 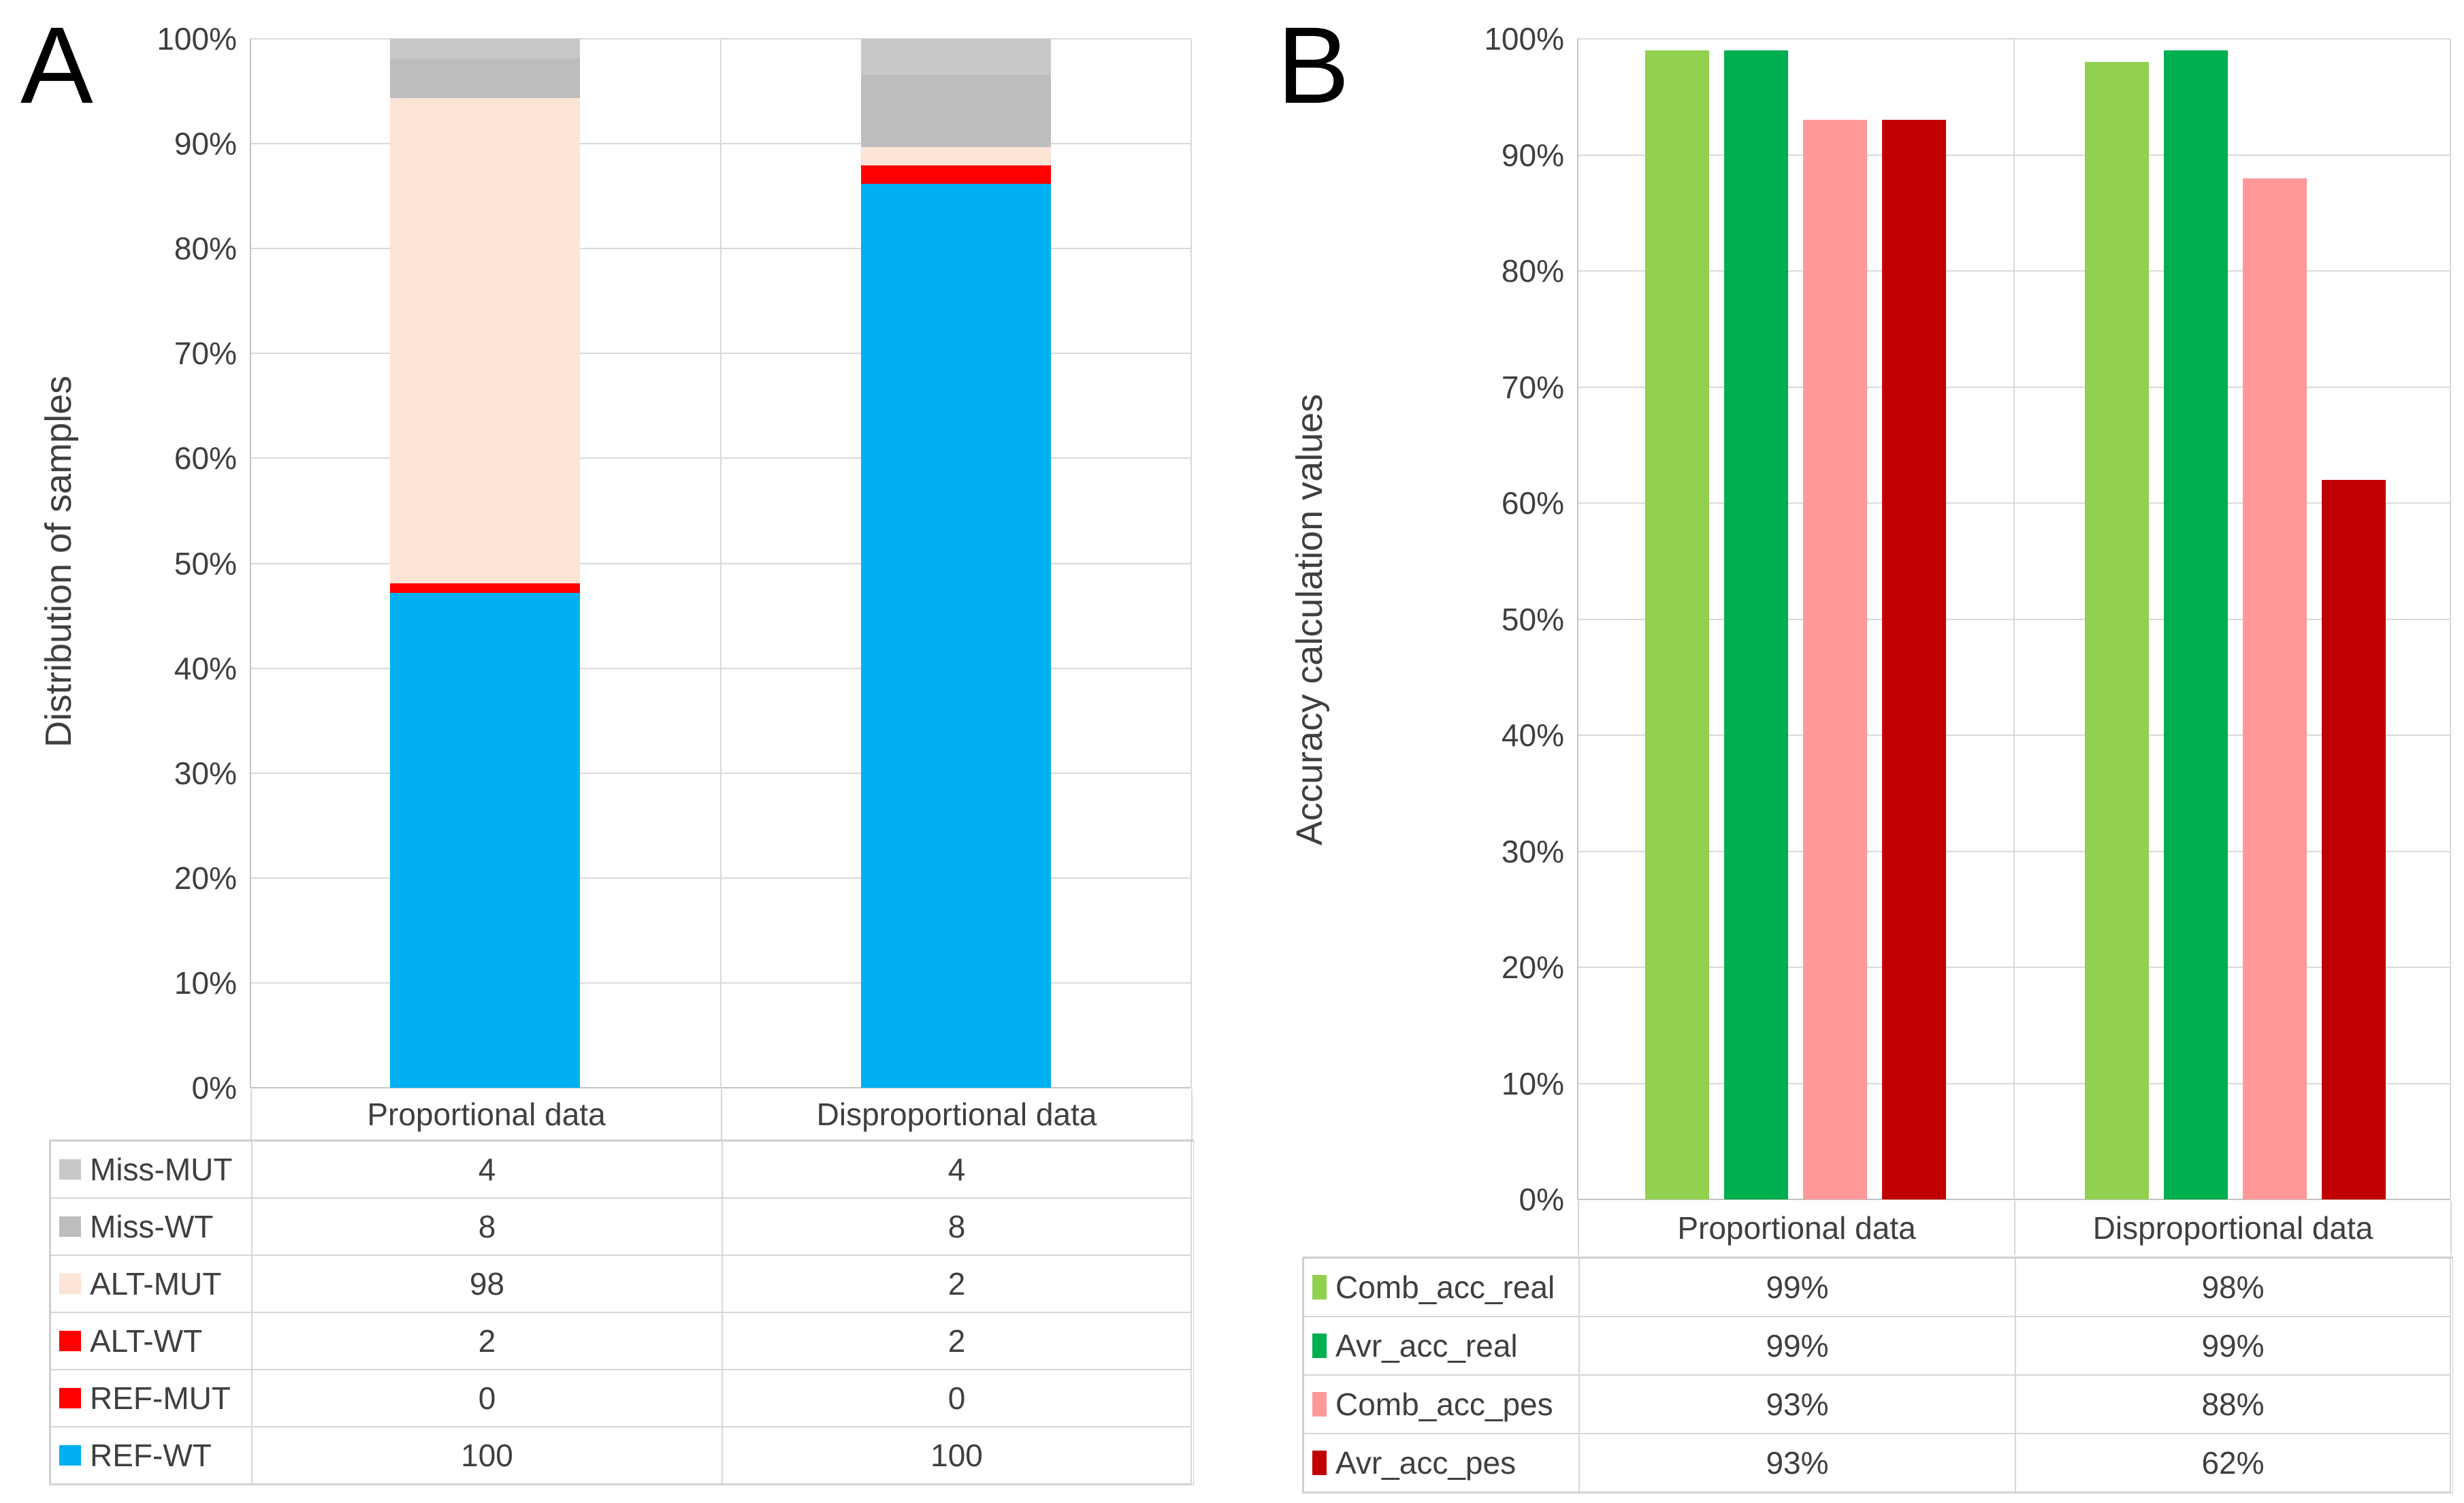 What do you see at coordinates (1532, 271) in the screenshot?
I see `y-tick-label: 80%` at bounding box center [1532, 271].